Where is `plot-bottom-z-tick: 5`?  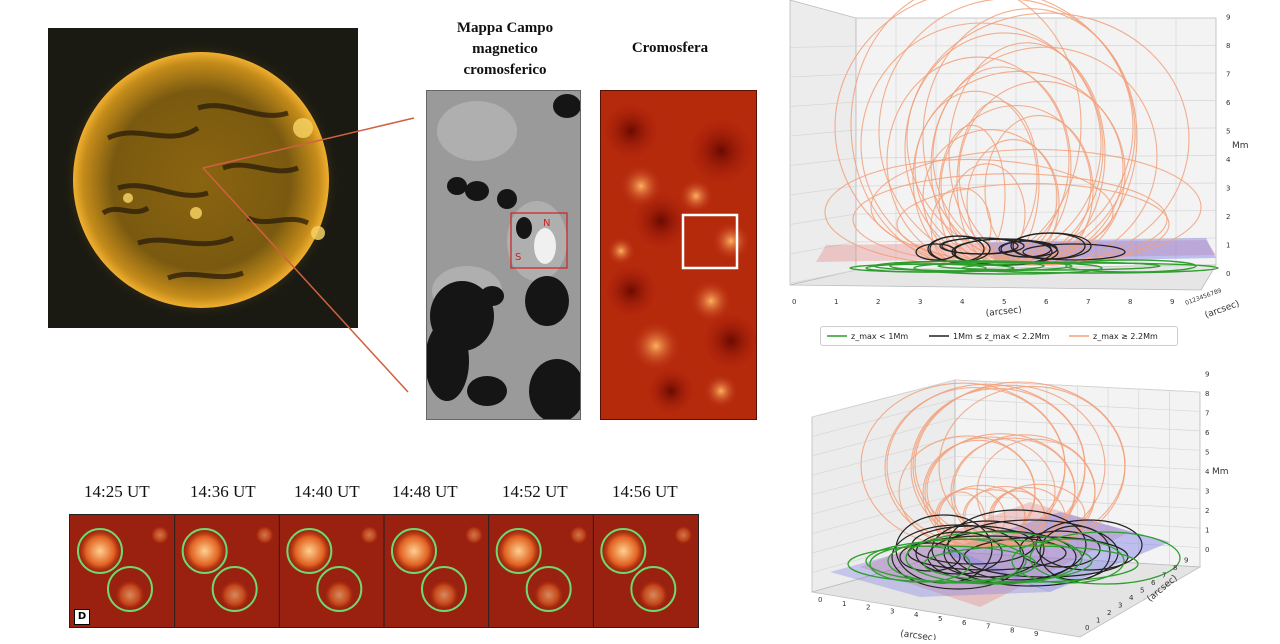 plot-bottom-z-tick: 5 is located at coordinates (1207, 453).